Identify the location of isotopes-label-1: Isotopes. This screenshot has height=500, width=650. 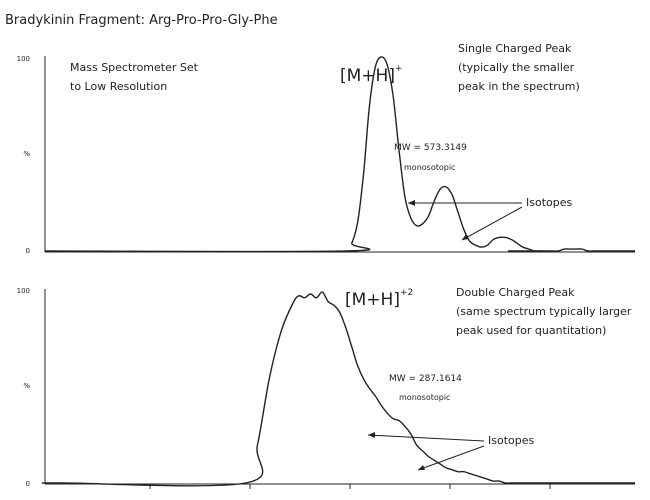
(549, 202).